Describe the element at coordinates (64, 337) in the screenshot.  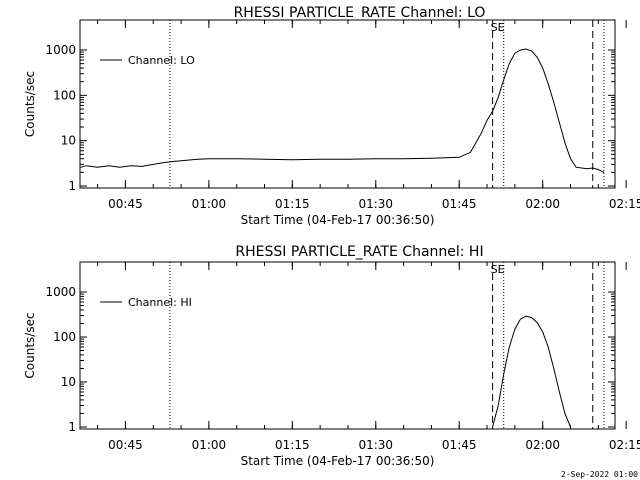
I see `panel-2-y-tick-label: 100` at that location.